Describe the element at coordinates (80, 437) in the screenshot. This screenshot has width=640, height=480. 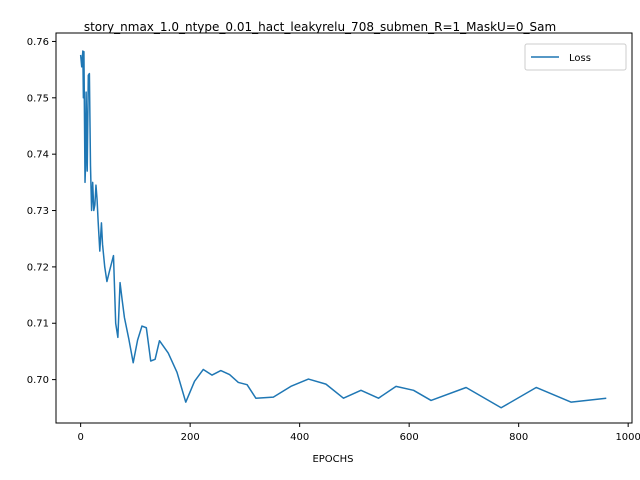
I see `x-tick-label: 0` at that location.